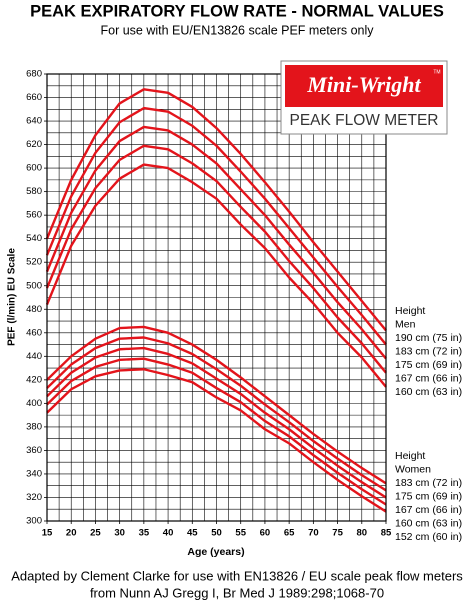 Image resolution: width=474 pixels, height=602 pixels. What do you see at coordinates (34, 168) in the screenshot?
I see `y-tick-label: 600` at bounding box center [34, 168].